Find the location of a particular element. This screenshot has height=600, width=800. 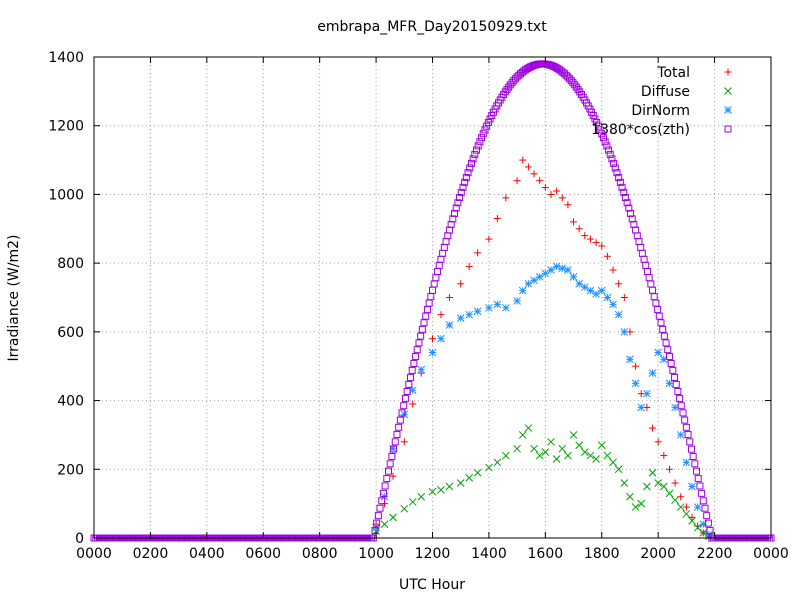

x-tick-label: 1200 is located at coordinates (433, 554).